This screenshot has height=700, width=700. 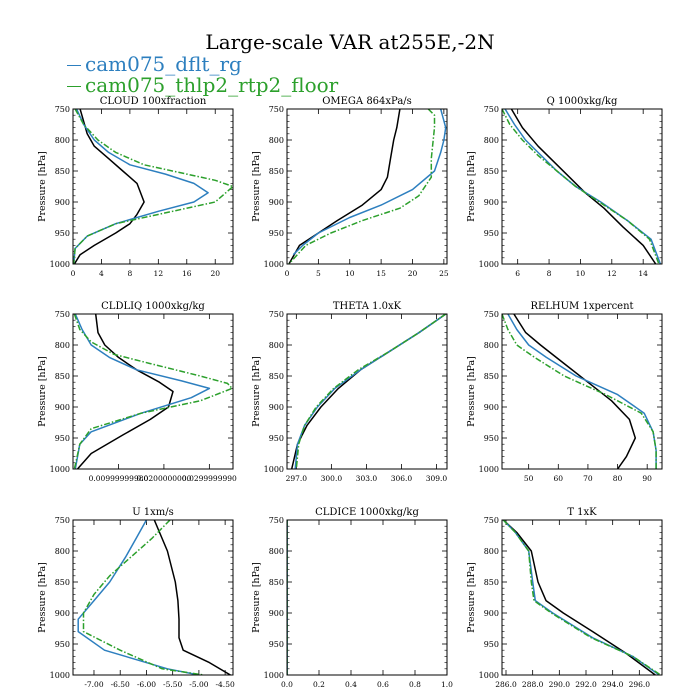 What do you see at coordinates (586, 684) in the screenshot?
I see `x-tick-label: 292.0` at bounding box center [586, 684].